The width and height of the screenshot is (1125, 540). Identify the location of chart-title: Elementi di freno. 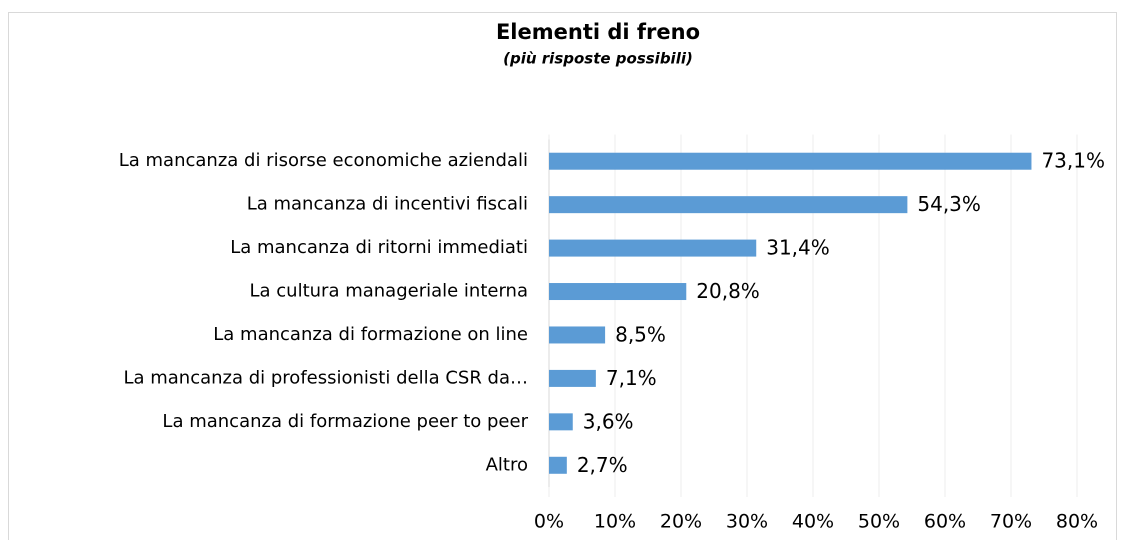
(598, 32).